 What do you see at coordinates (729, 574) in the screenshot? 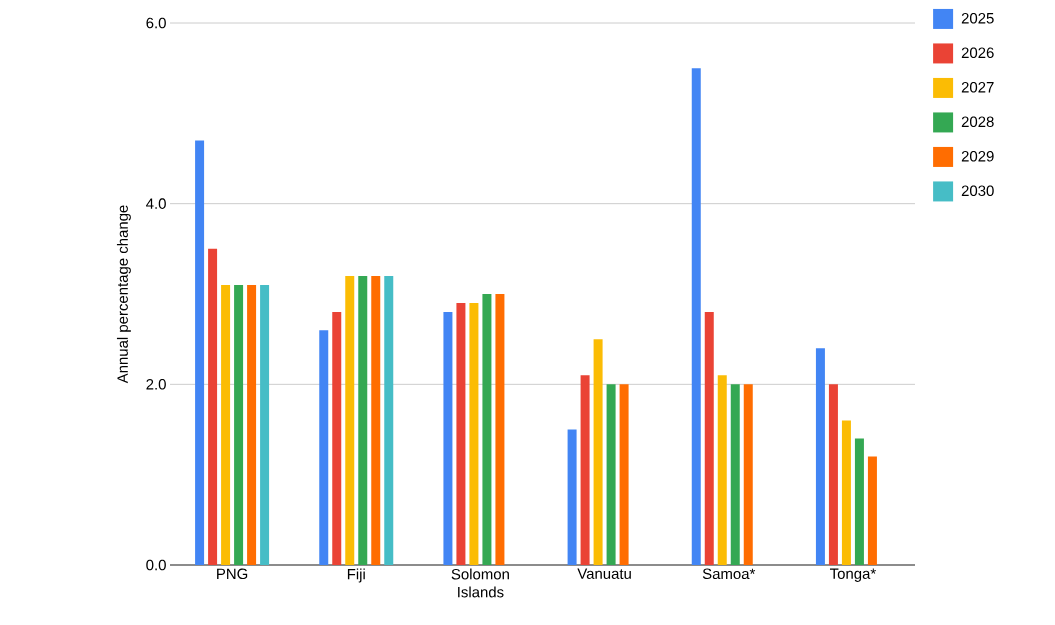
I see `x-tick-label: Samoa*` at bounding box center [729, 574].